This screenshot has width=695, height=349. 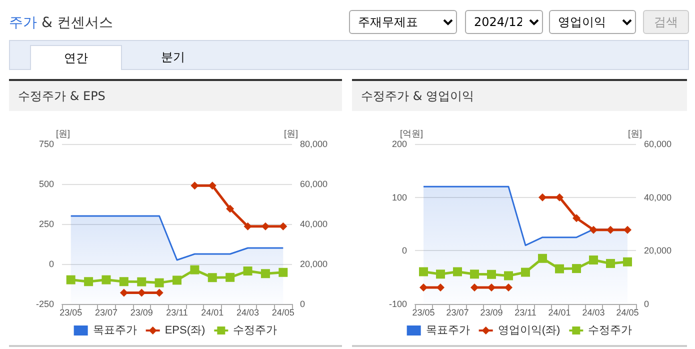 What do you see at coordinates (45, 304) in the screenshot?
I see `y-tick-label: -250` at bounding box center [45, 304].